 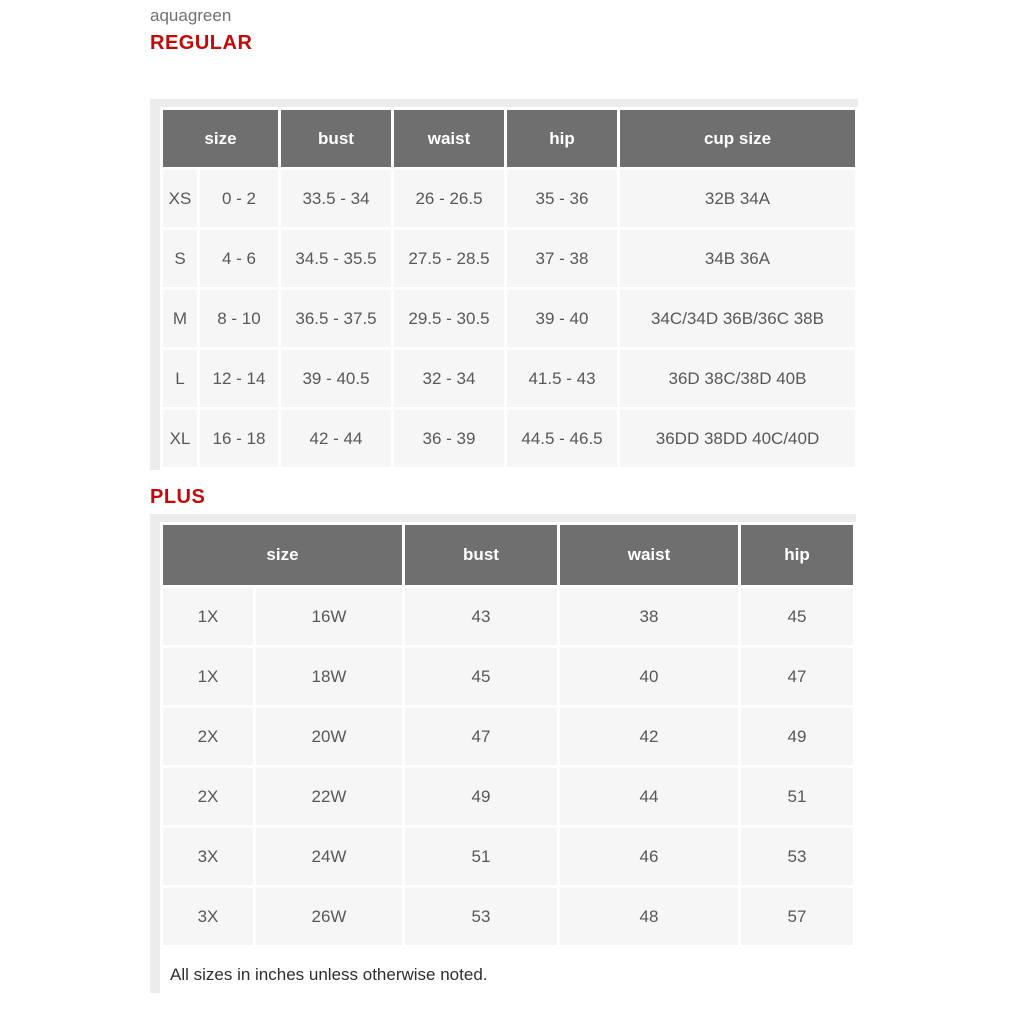 I want to click on table-row: 1X 16W 43 38 45, so click(x=508, y=616).